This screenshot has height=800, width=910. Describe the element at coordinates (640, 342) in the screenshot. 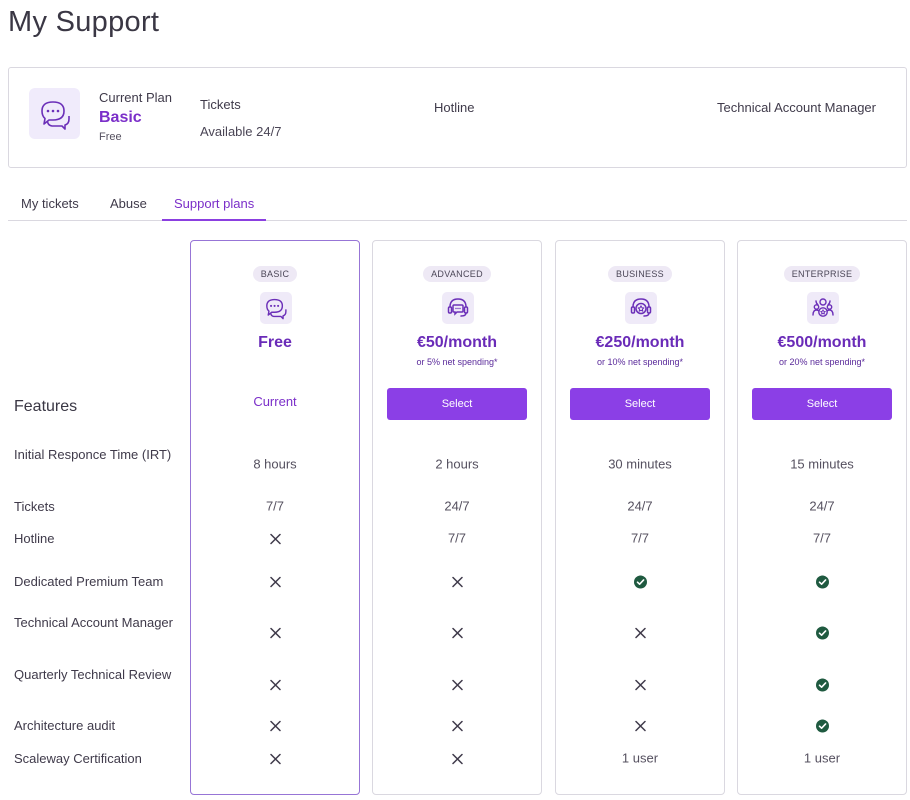

I see `plan-price: €250/month` at that location.